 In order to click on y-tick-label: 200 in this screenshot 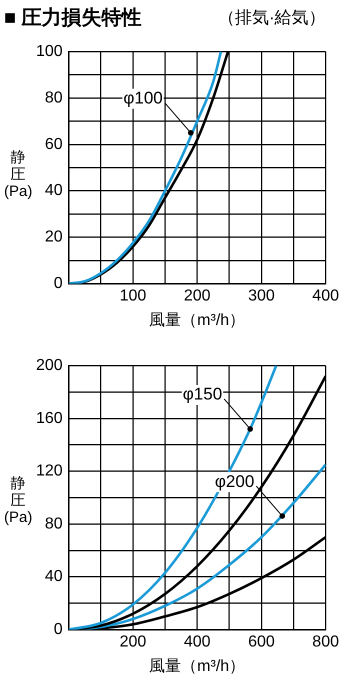, I will do `click(49, 365)`.